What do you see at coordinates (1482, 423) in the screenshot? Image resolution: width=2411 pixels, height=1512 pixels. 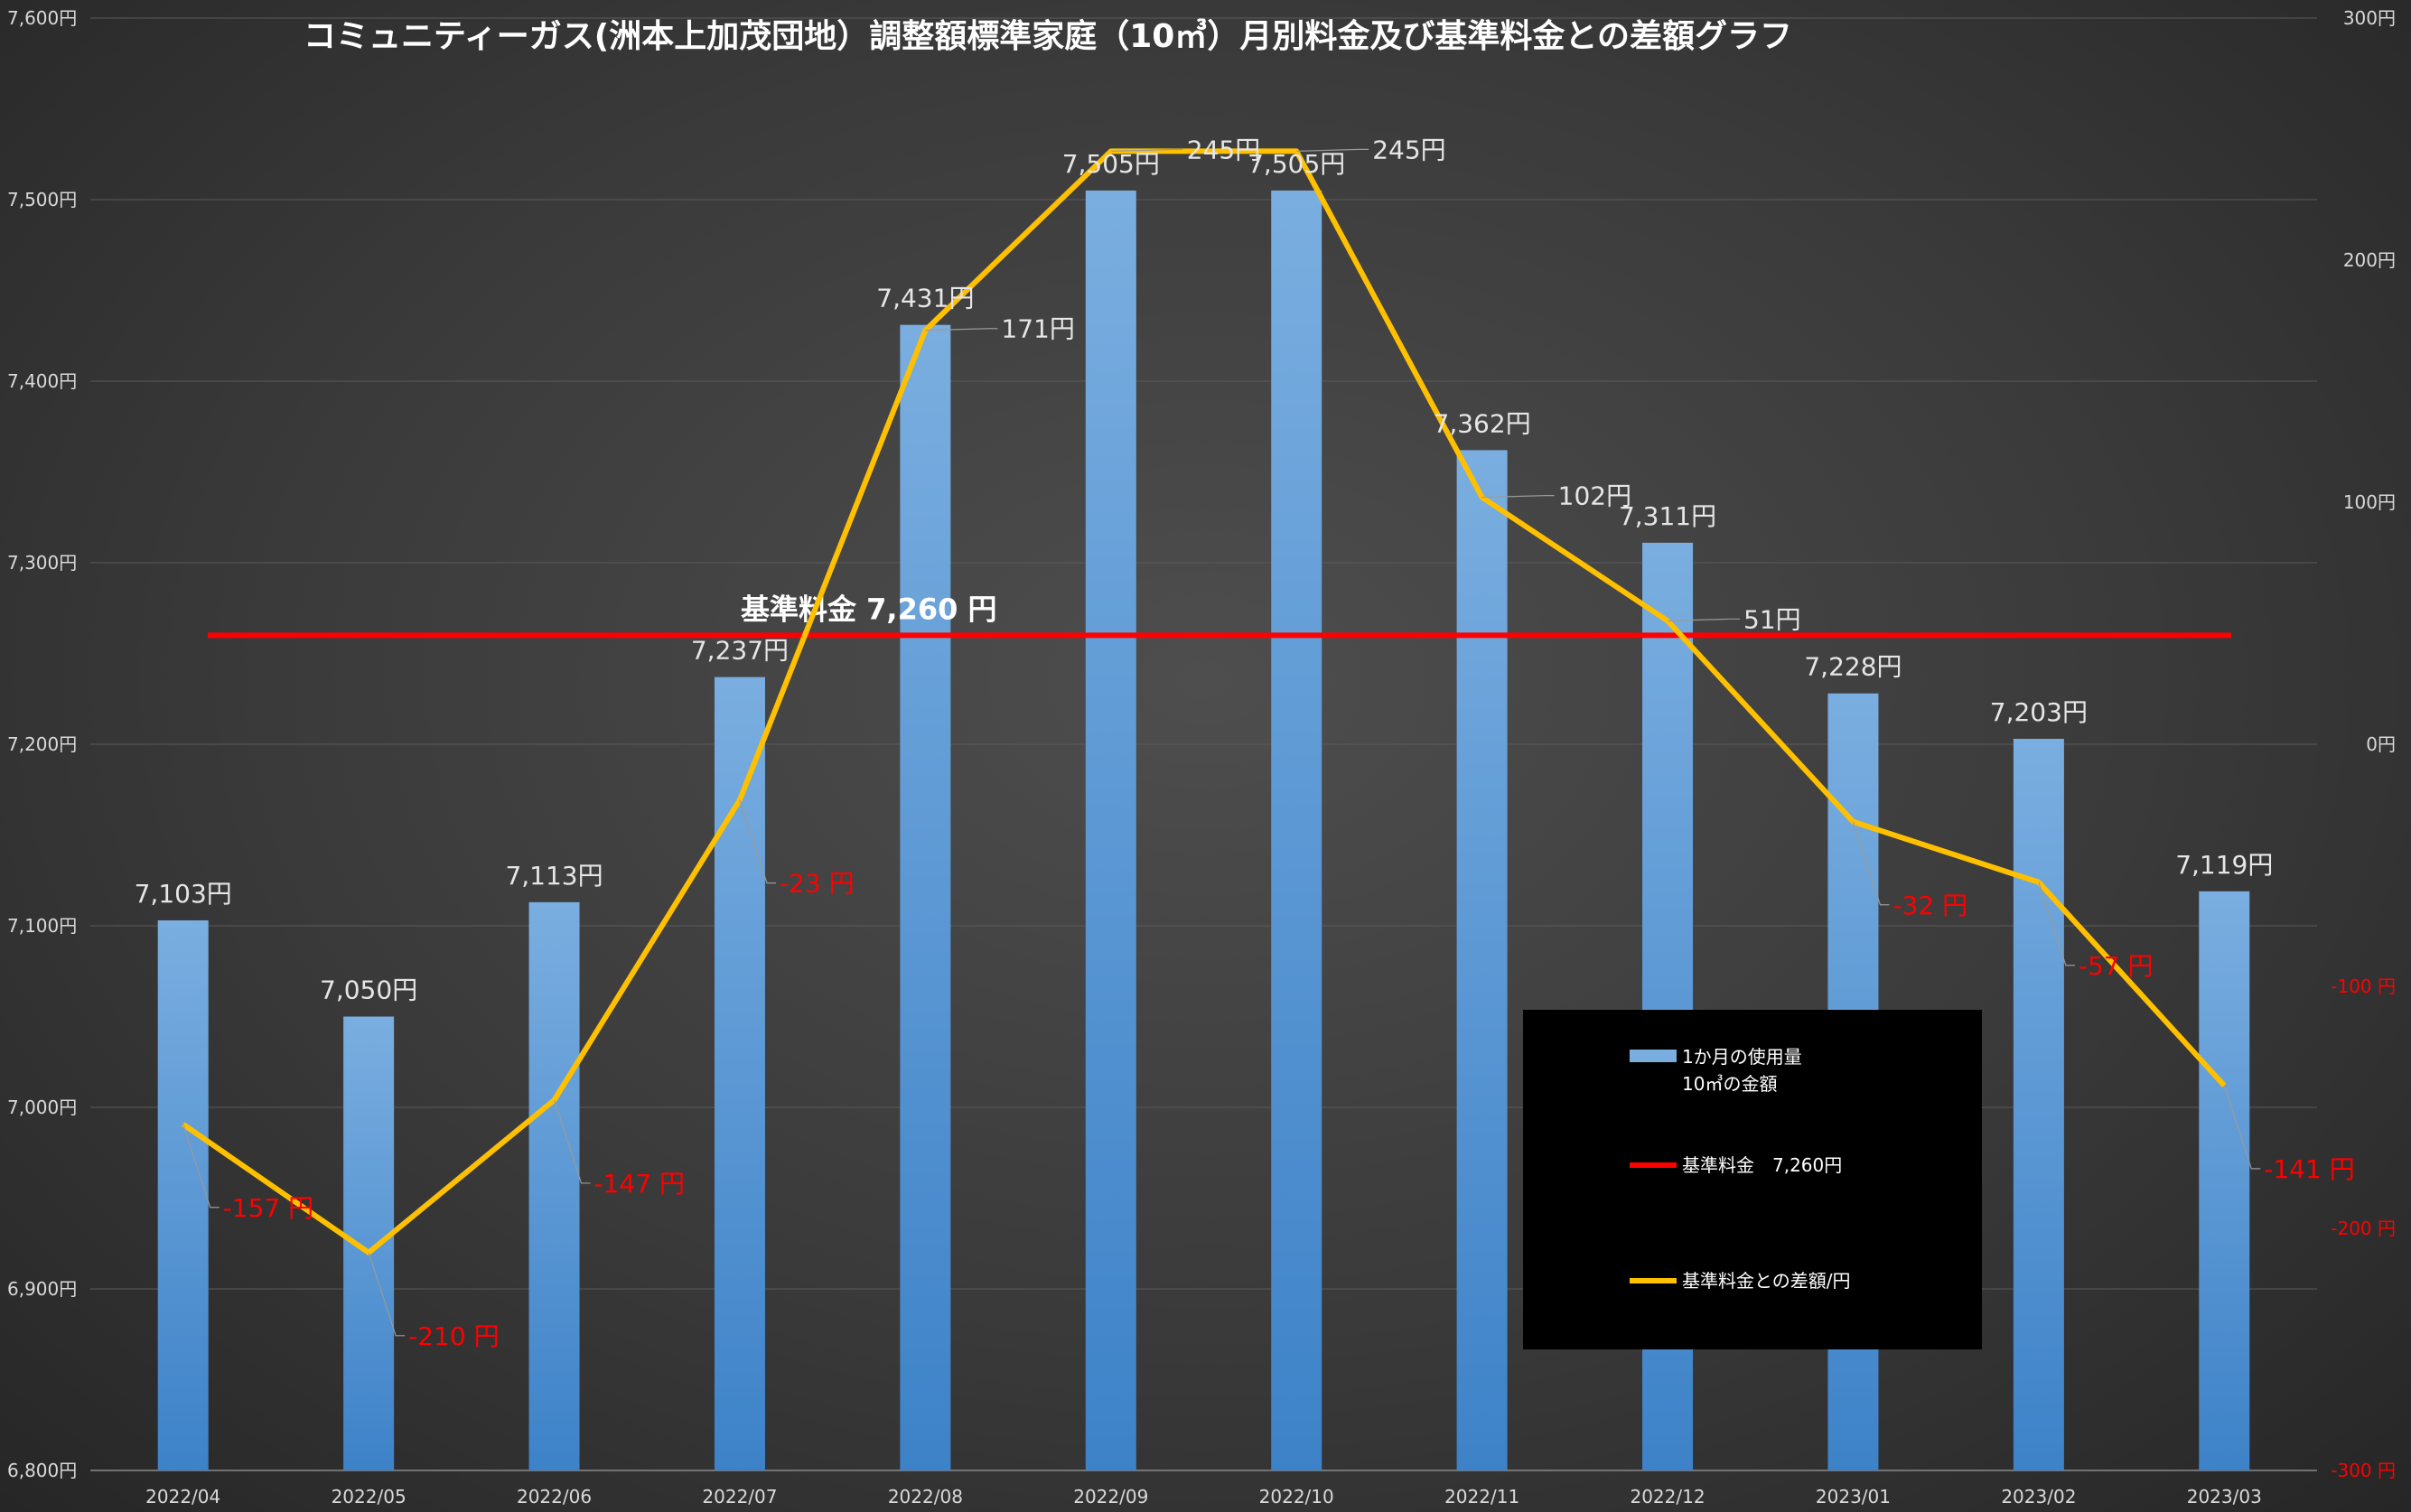 I see `bar-value-label: 7,362円` at bounding box center [1482, 423].